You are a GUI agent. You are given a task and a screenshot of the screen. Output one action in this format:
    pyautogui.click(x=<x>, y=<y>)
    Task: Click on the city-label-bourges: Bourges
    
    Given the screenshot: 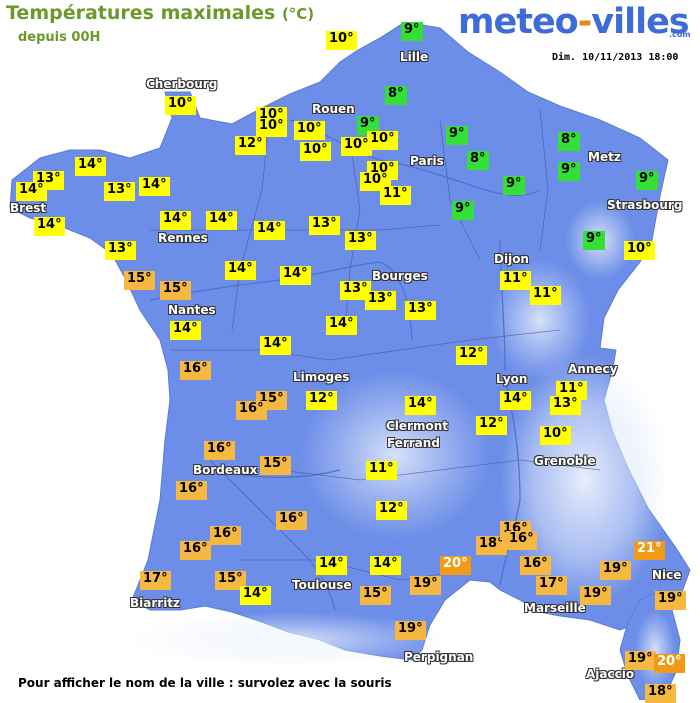 What is the action you would take?
    pyautogui.click(x=400, y=276)
    